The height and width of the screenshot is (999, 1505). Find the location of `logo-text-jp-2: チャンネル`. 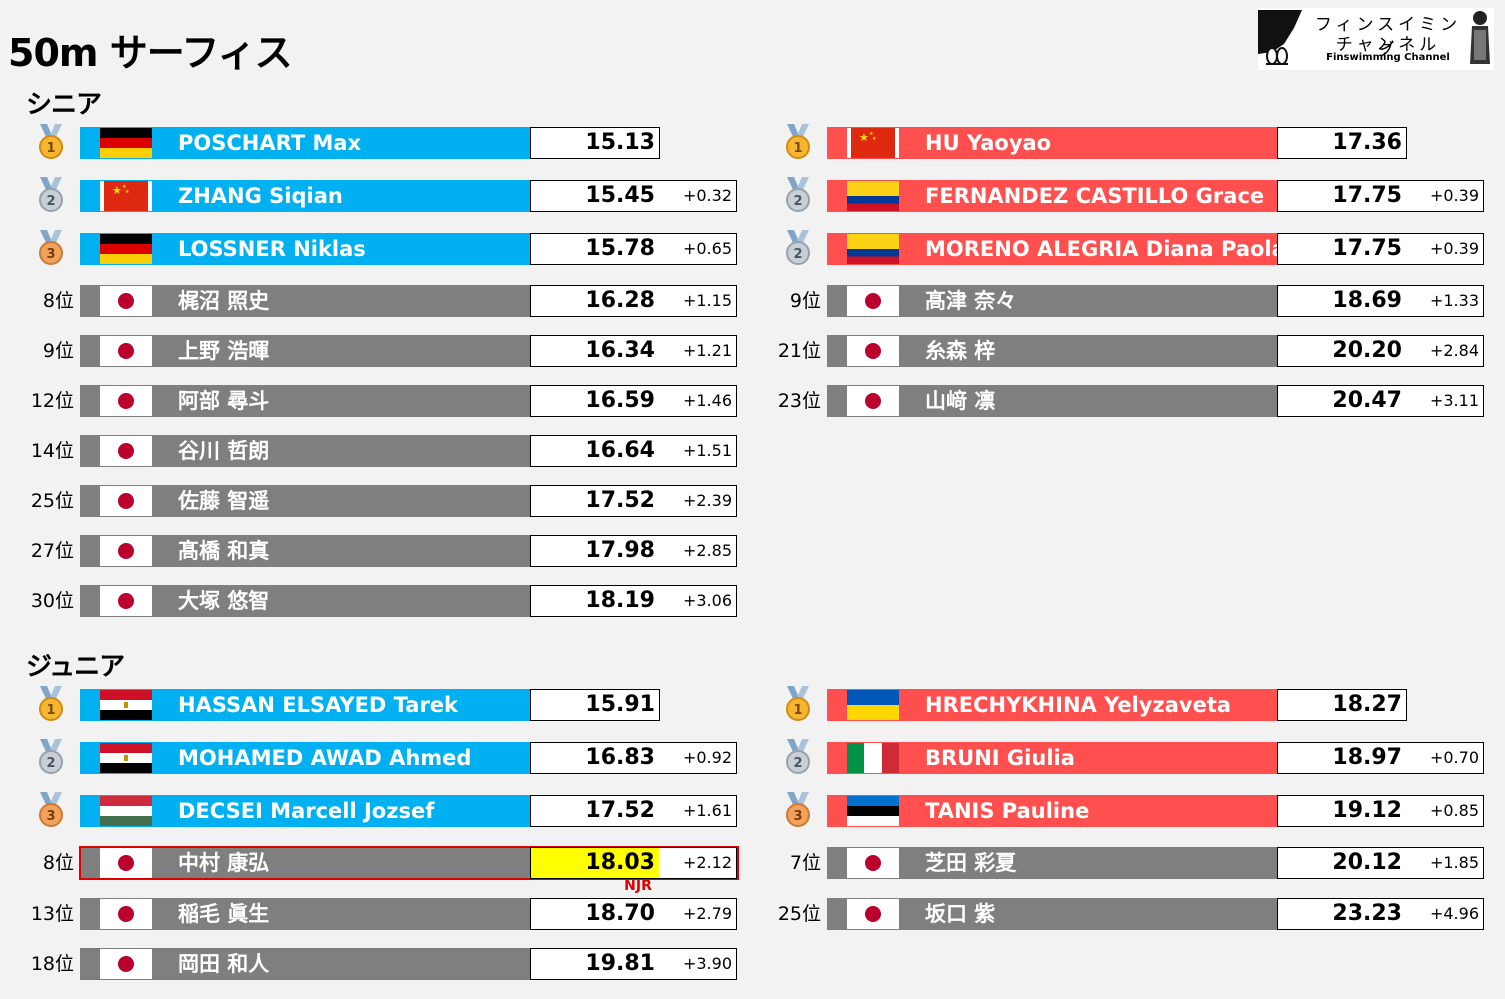

logo-text-jp-2: チャンネル is located at coordinates (1388, 45).